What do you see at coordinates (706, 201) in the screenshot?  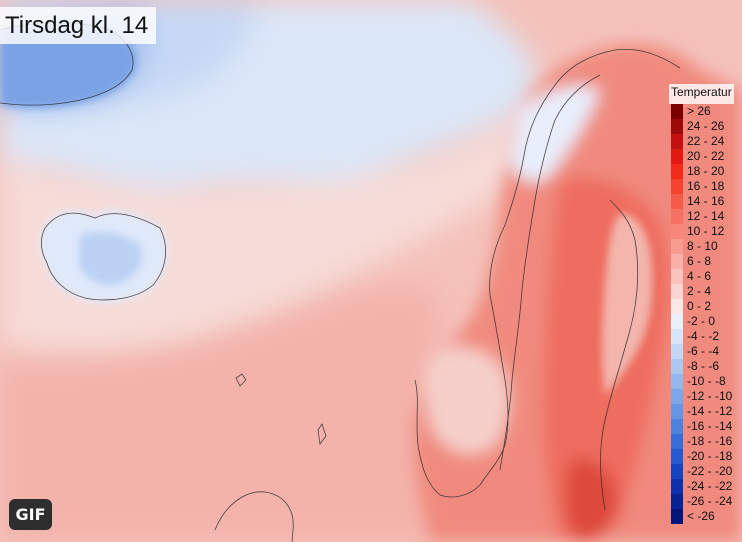 I see `legend-label: 14 - 16` at bounding box center [706, 201].